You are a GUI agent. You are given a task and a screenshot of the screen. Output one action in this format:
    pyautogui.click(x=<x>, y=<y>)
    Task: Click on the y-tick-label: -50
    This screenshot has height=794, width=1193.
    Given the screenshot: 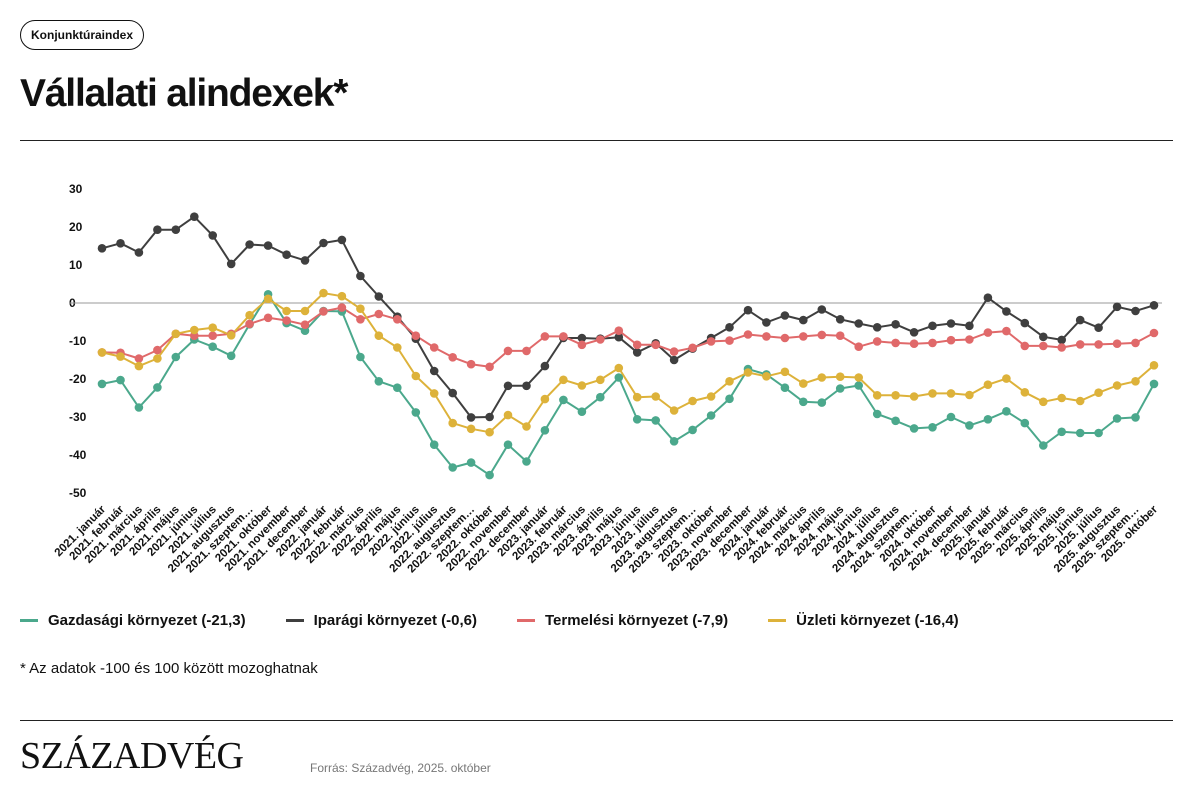 What is the action you would take?
    pyautogui.click(x=78, y=493)
    